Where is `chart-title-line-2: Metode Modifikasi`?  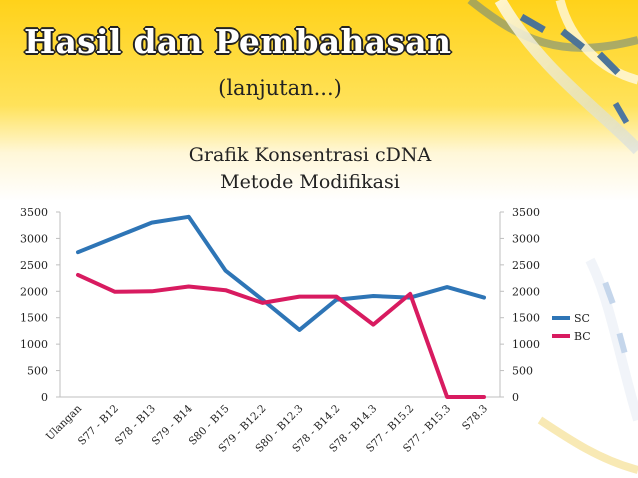 chart-title-line-2: Metode Modifikasi is located at coordinates (310, 182).